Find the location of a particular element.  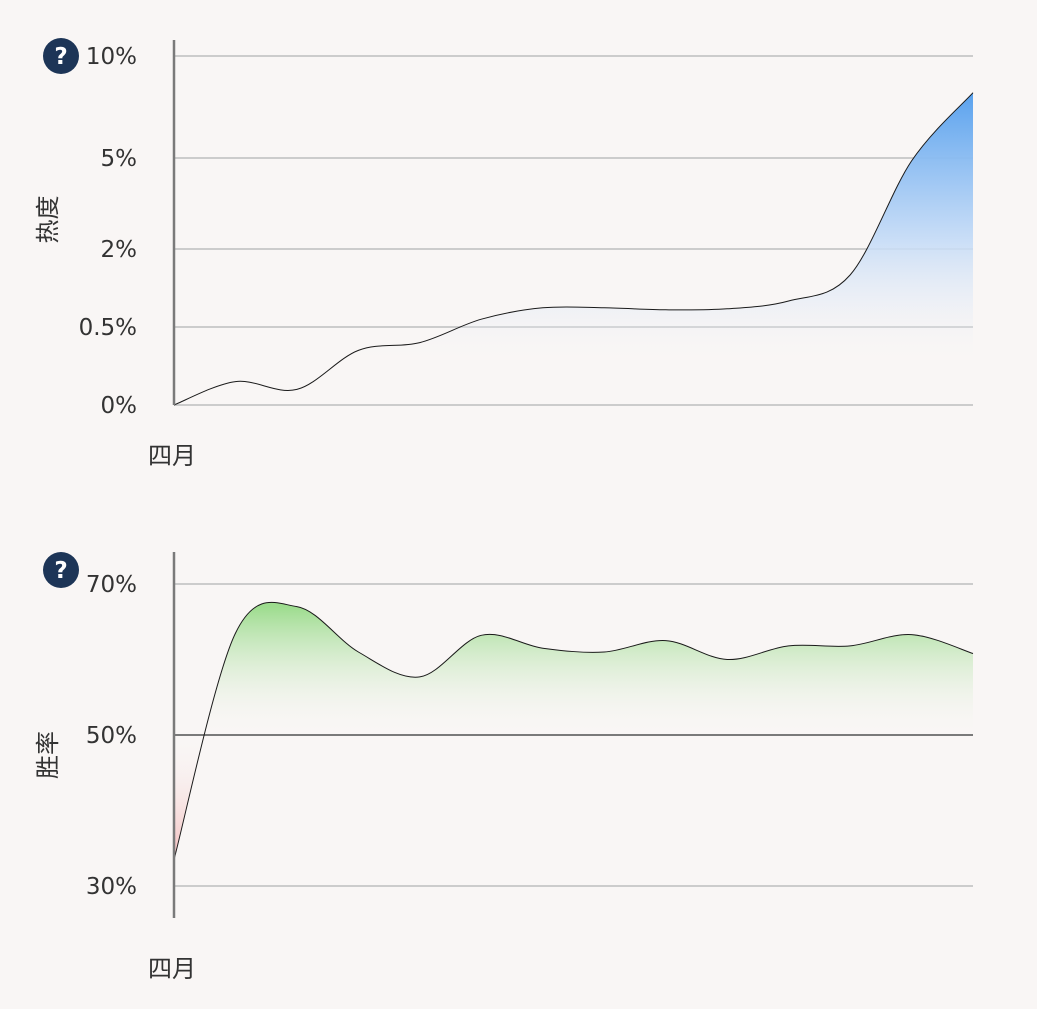

y-tick-label: 10% is located at coordinates (111, 57).